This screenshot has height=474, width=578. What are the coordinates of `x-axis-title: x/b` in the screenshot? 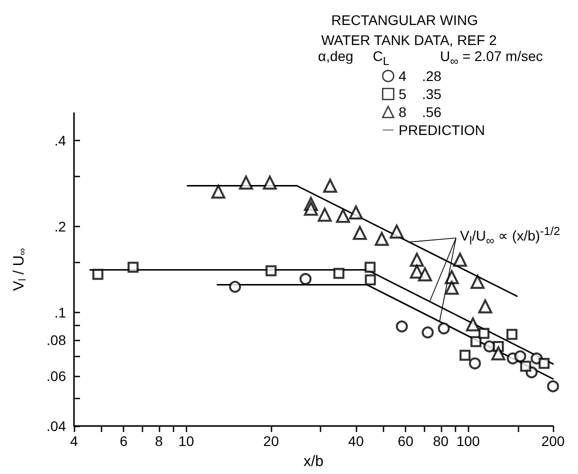 It's located at (313, 461).